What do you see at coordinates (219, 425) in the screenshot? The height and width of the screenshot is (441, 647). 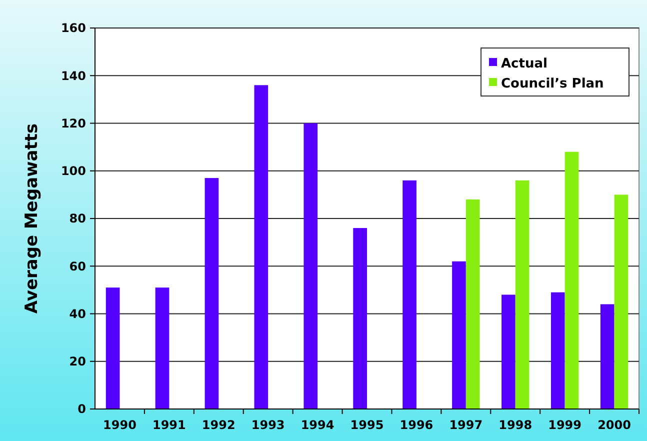 I see `x-tick-label: 1992` at bounding box center [219, 425].